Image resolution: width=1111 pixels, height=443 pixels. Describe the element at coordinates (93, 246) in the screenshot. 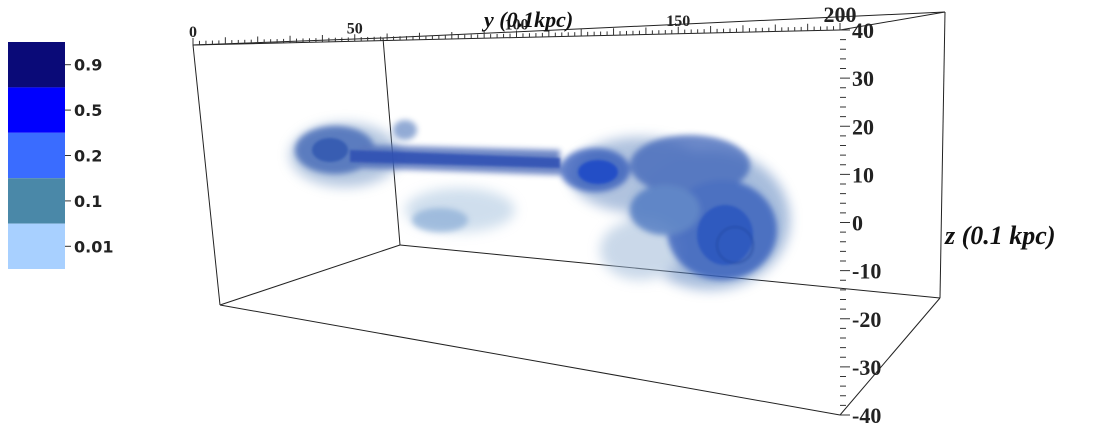

I see `legend-label: 0.01` at that location.